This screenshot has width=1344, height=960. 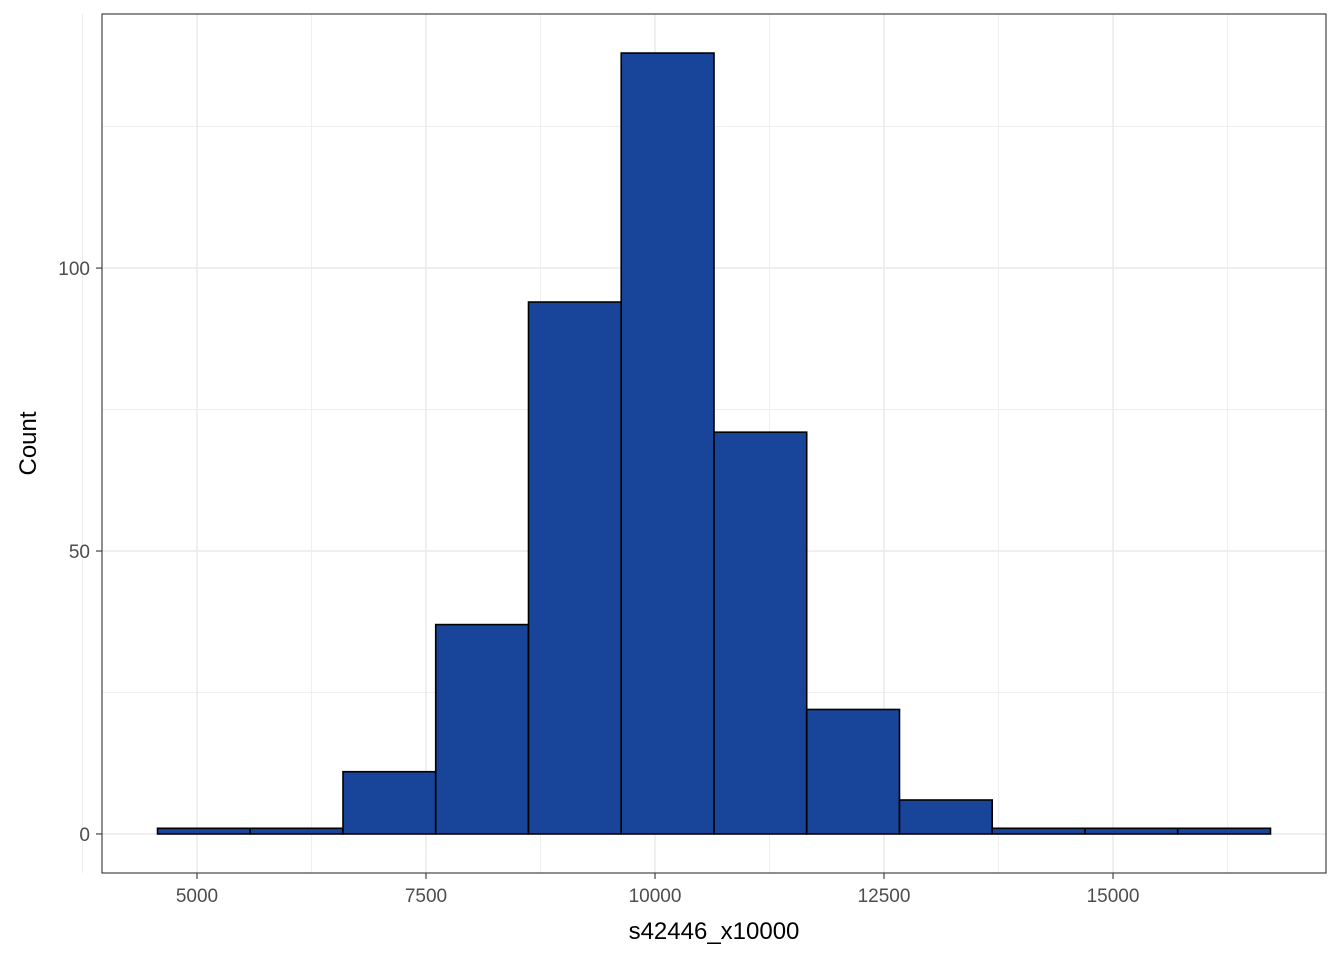 What do you see at coordinates (655, 896) in the screenshot?
I see `x-tick-label: 10000` at bounding box center [655, 896].